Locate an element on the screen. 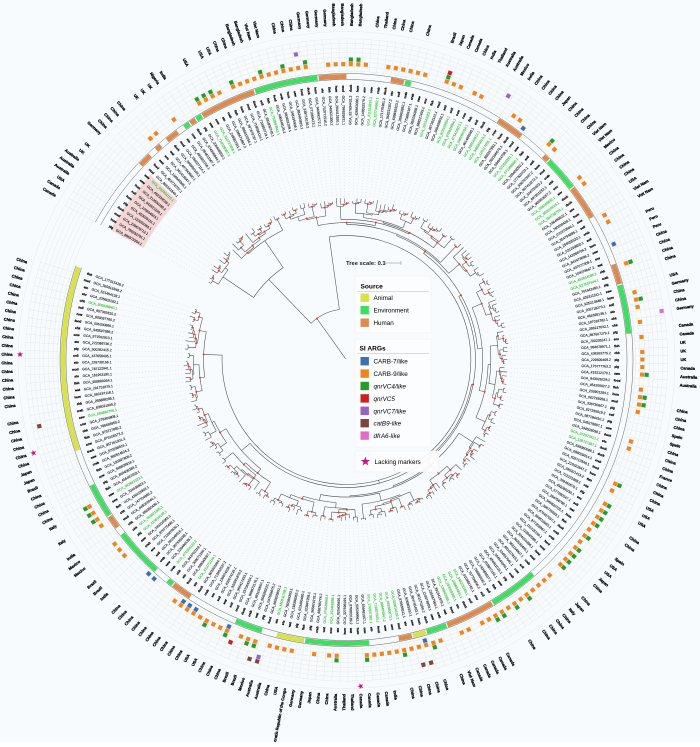 Image resolution: width=700 pixels, height=747 pixels. svg-text: GCA_876803189.2 is located at coordinates (350, 610).